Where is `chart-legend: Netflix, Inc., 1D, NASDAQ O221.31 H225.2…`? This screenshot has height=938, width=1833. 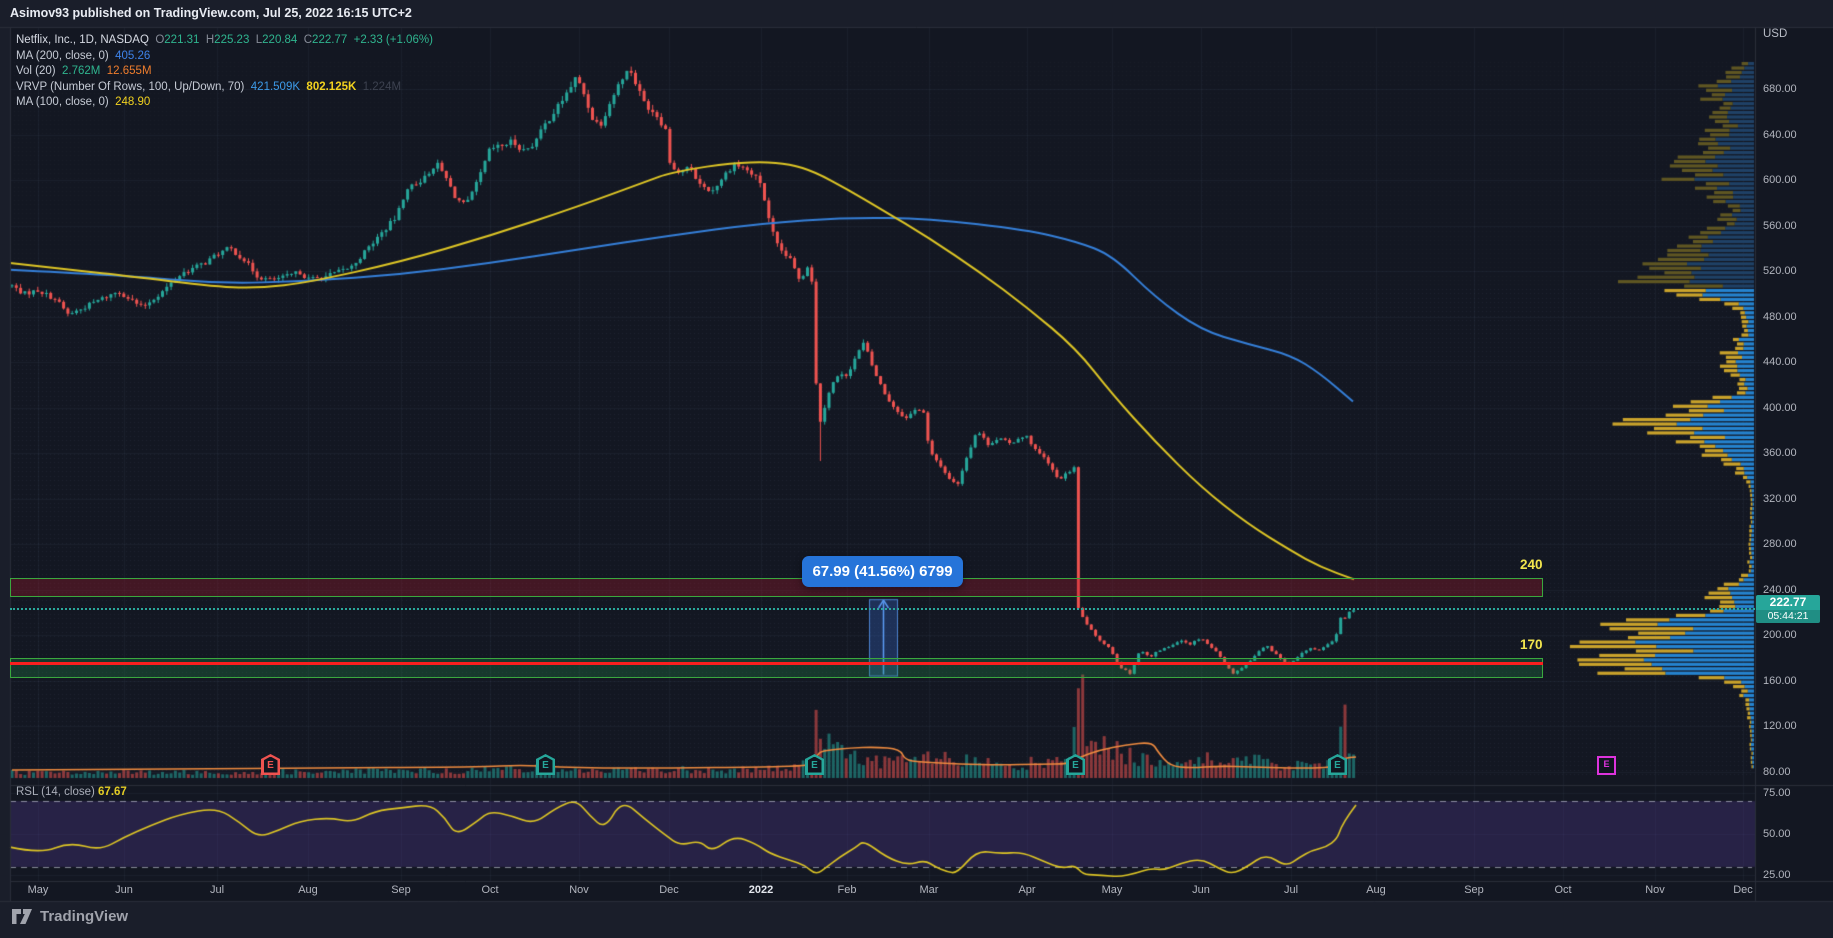
chart-legend: Netflix, Inc., 1D, NASDAQ O221.31 H225.2… is located at coordinates (224, 72).